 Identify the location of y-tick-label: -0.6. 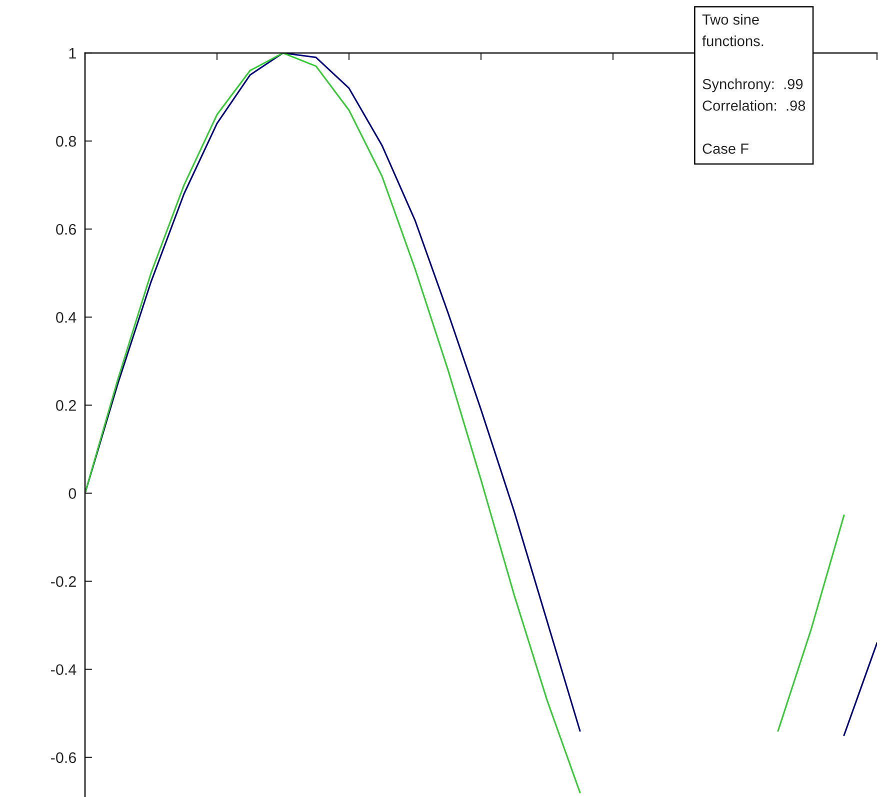
(63, 758).